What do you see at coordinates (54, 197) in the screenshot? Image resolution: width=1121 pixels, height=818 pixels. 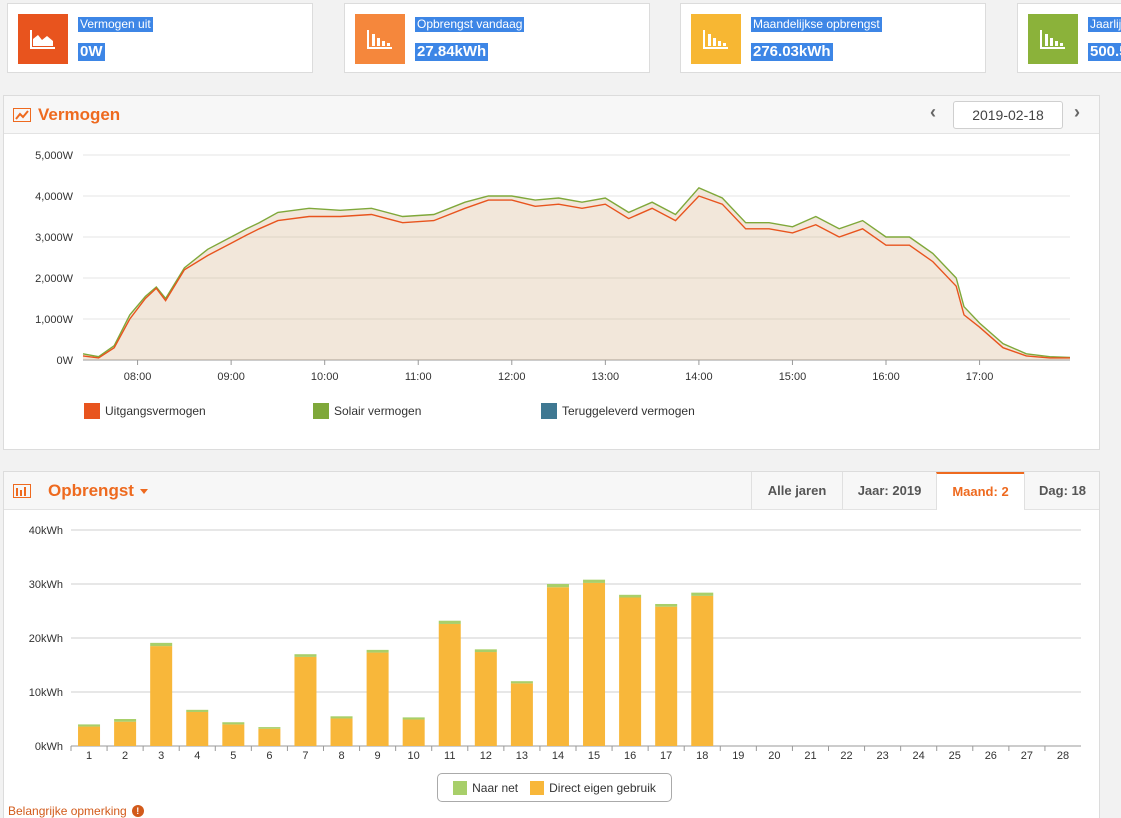 I see `y-tick-label: 4,000W` at bounding box center [54, 197].